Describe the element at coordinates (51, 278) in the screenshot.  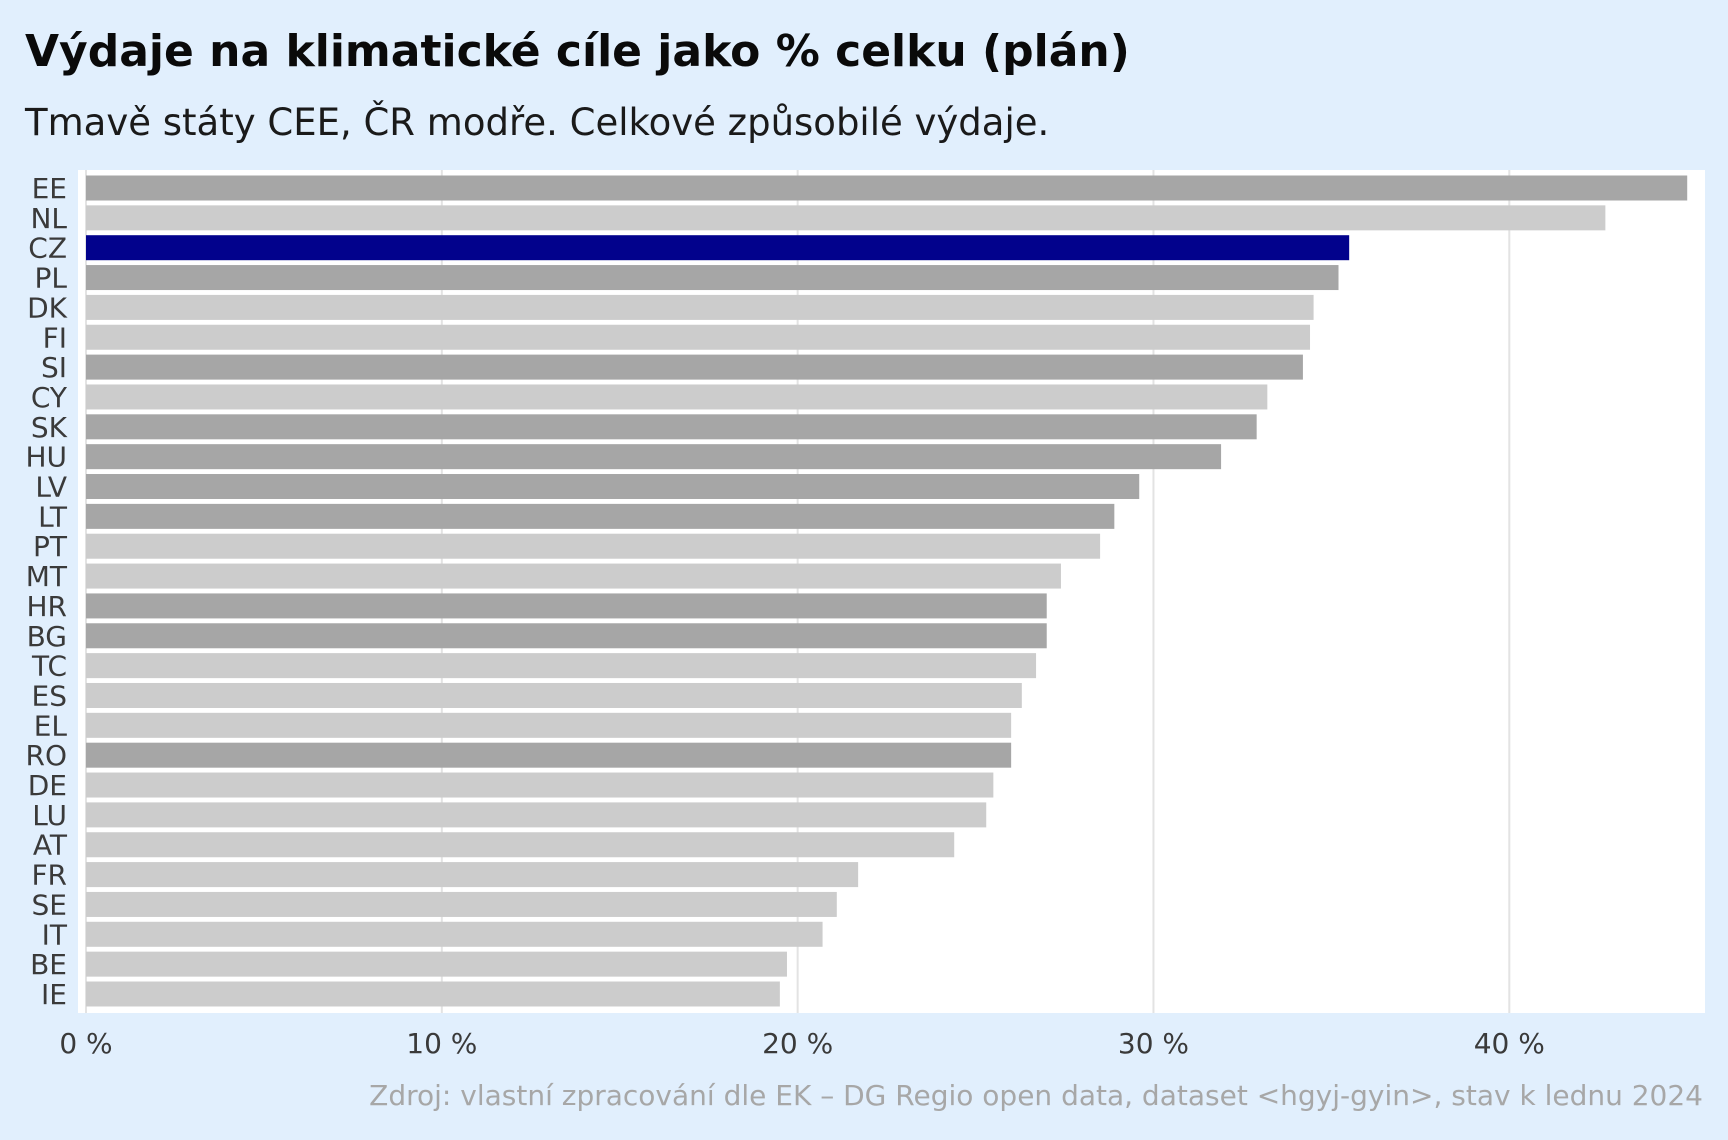
I see `category-label-pl: PL` at that location.